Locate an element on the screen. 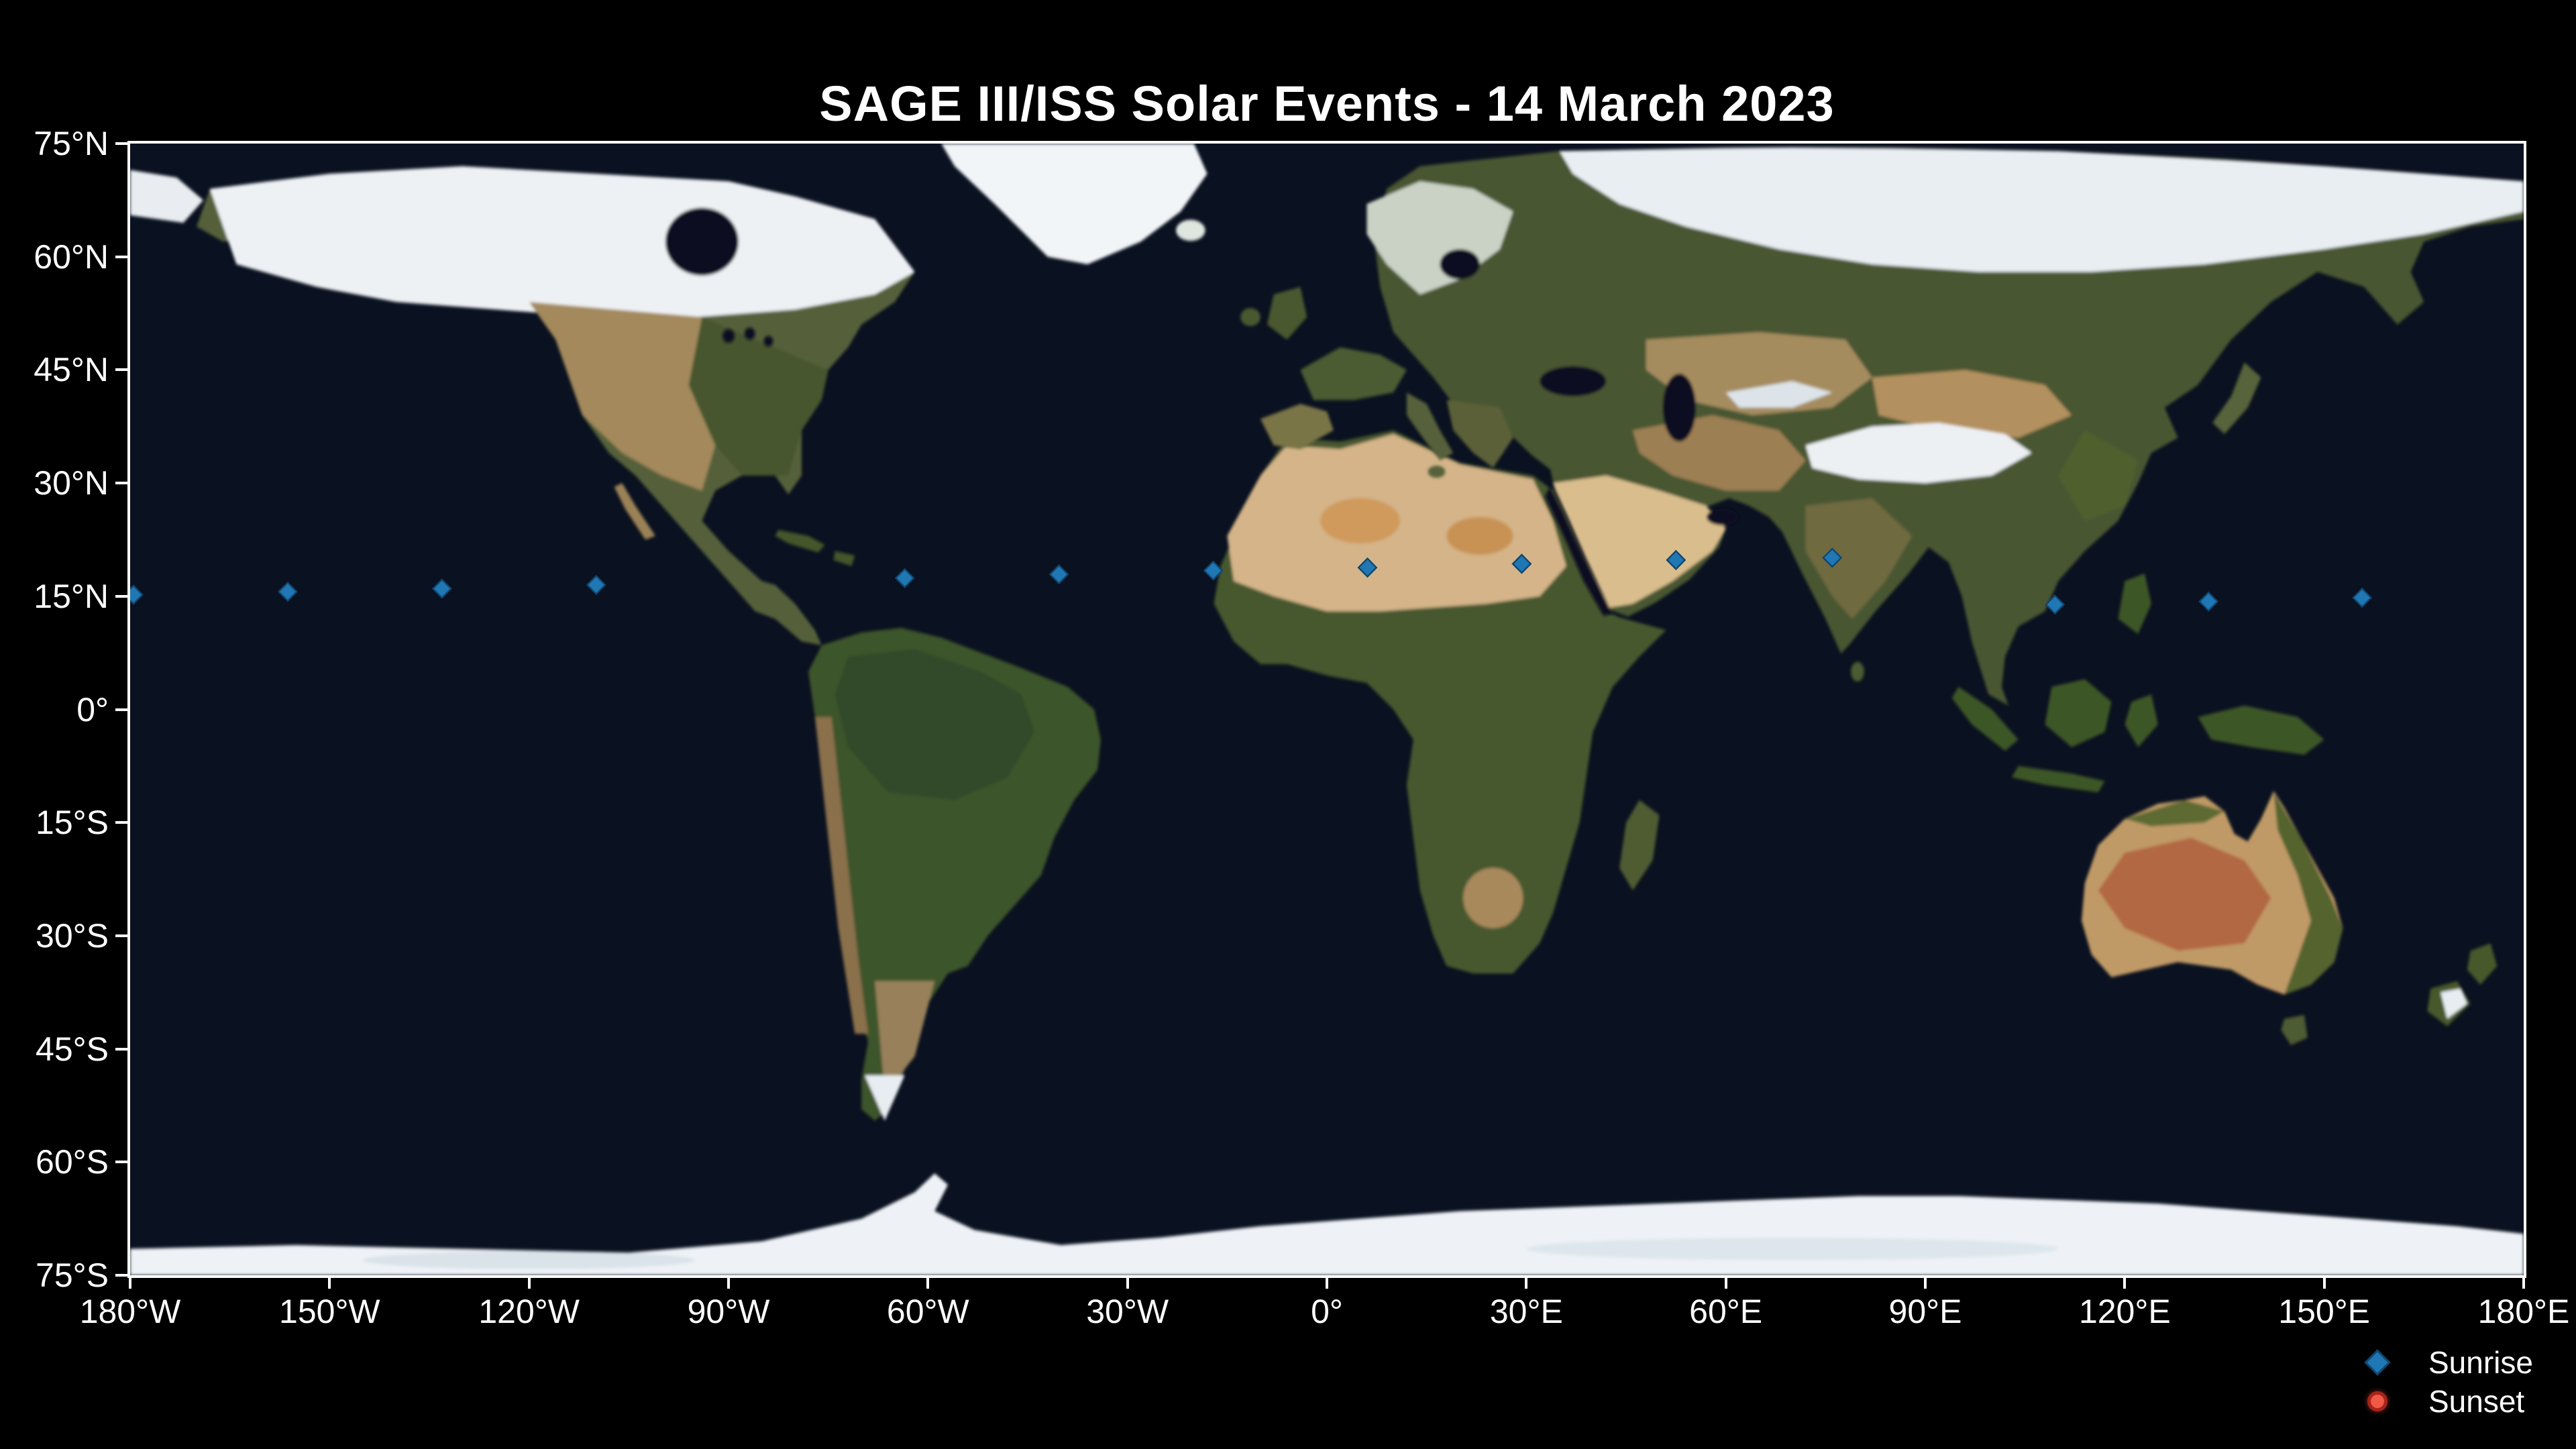 The image size is (2576, 1449). x-tick-label: 180°E is located at coordinates (2523, 1311).